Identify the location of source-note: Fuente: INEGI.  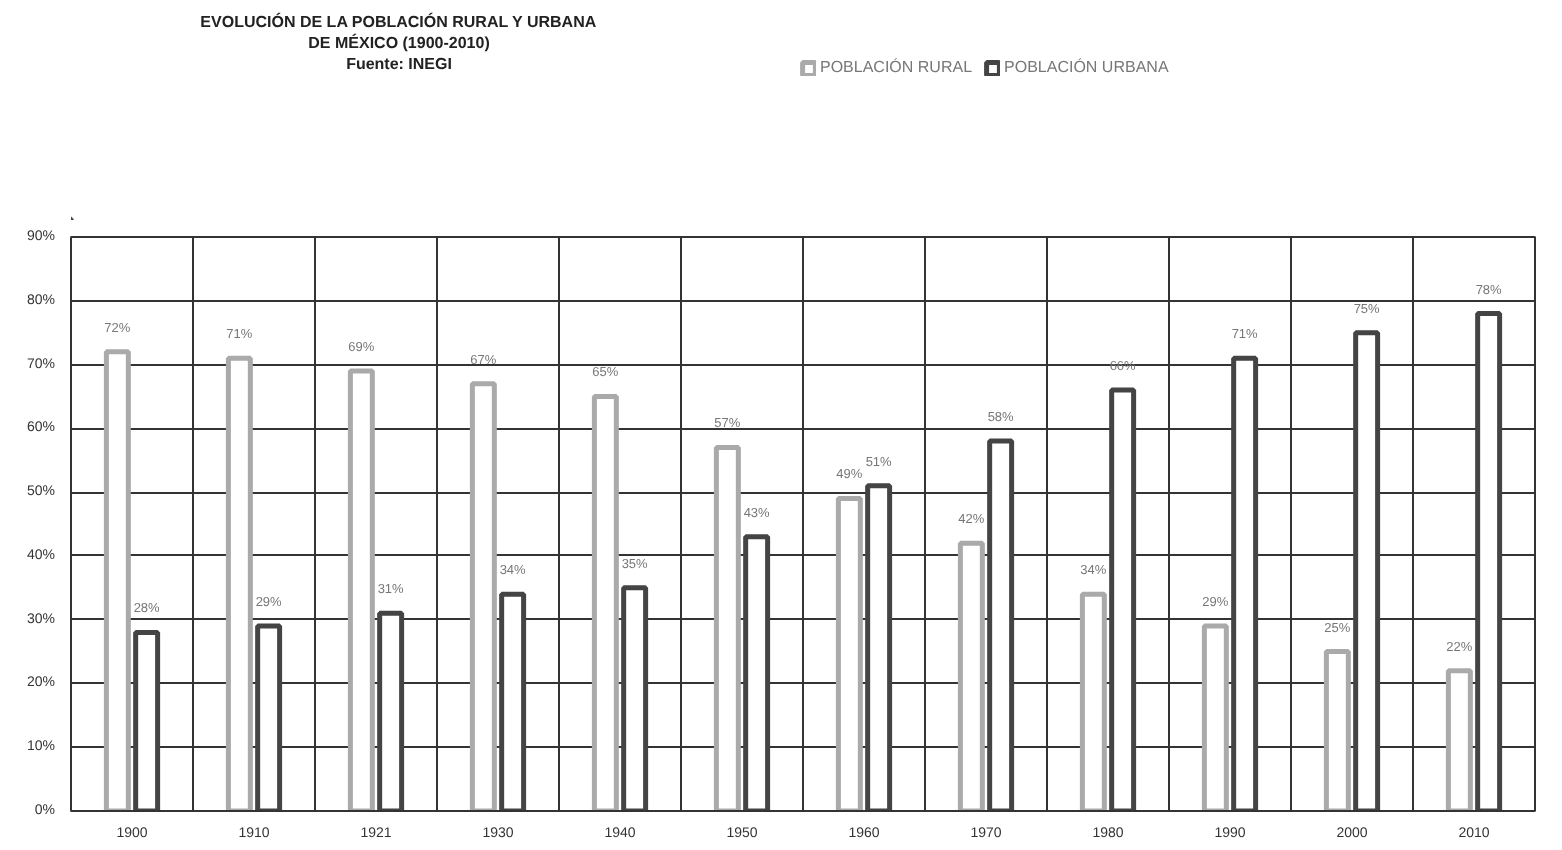
(399, 64).